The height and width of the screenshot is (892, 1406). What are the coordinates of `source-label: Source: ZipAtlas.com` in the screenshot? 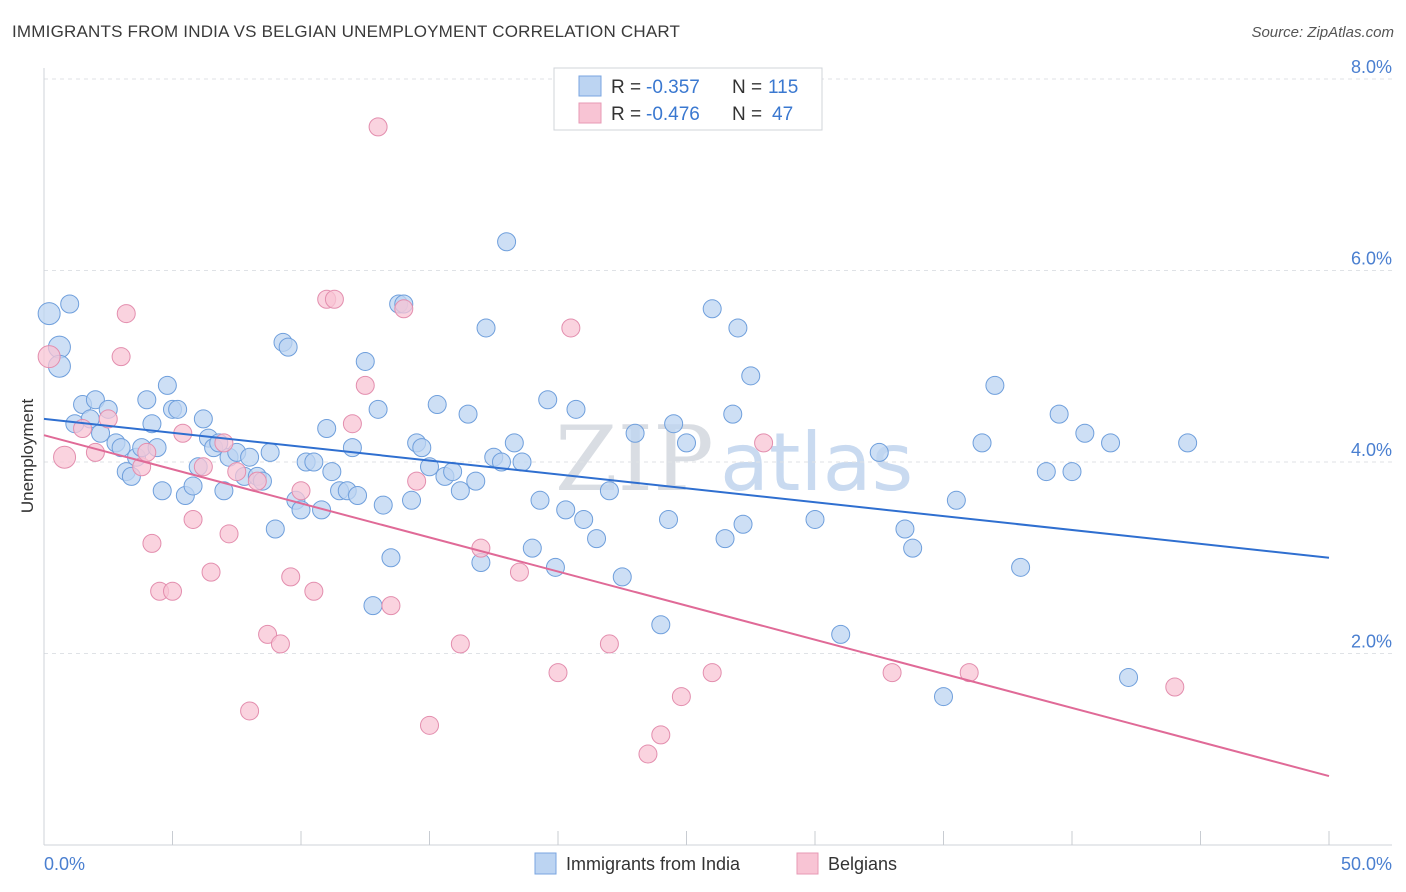 It's located at (1322, 32).